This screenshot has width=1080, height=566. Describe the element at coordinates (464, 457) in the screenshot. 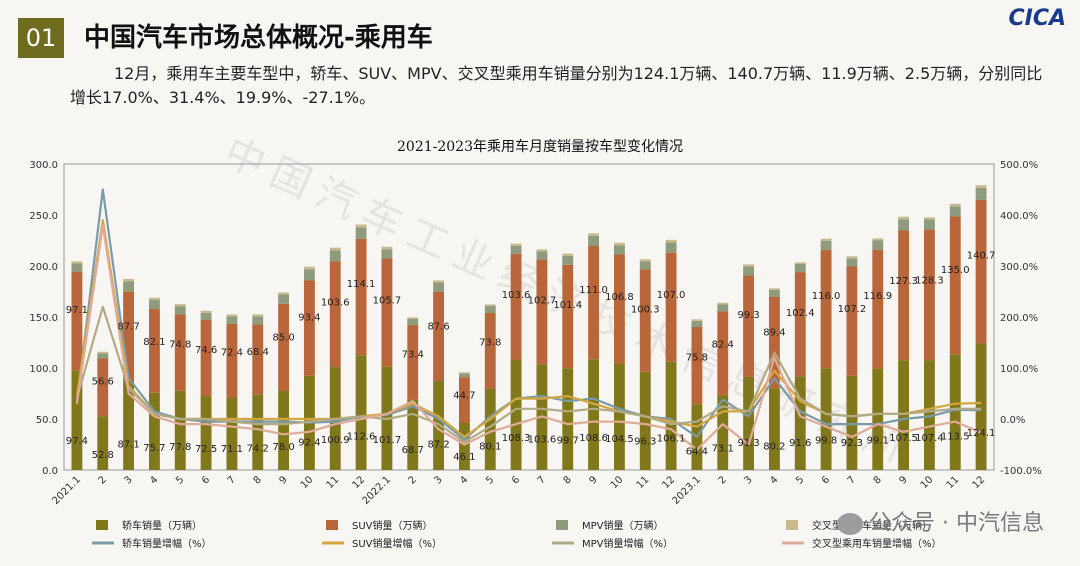

I see `sedan-data-label: 46.1` at that location.